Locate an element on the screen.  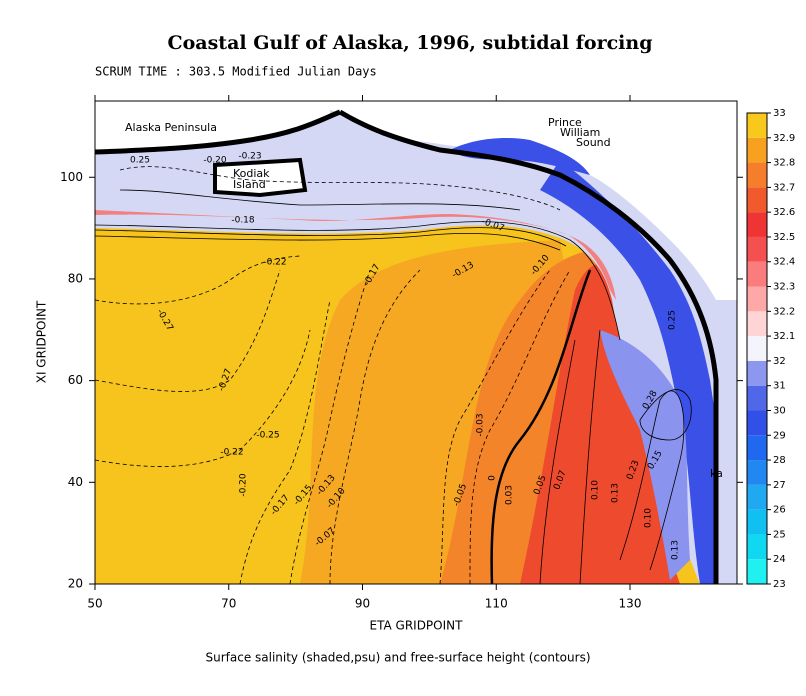
place-label: Alaska Peninsula is located at coordinates (171, 127).